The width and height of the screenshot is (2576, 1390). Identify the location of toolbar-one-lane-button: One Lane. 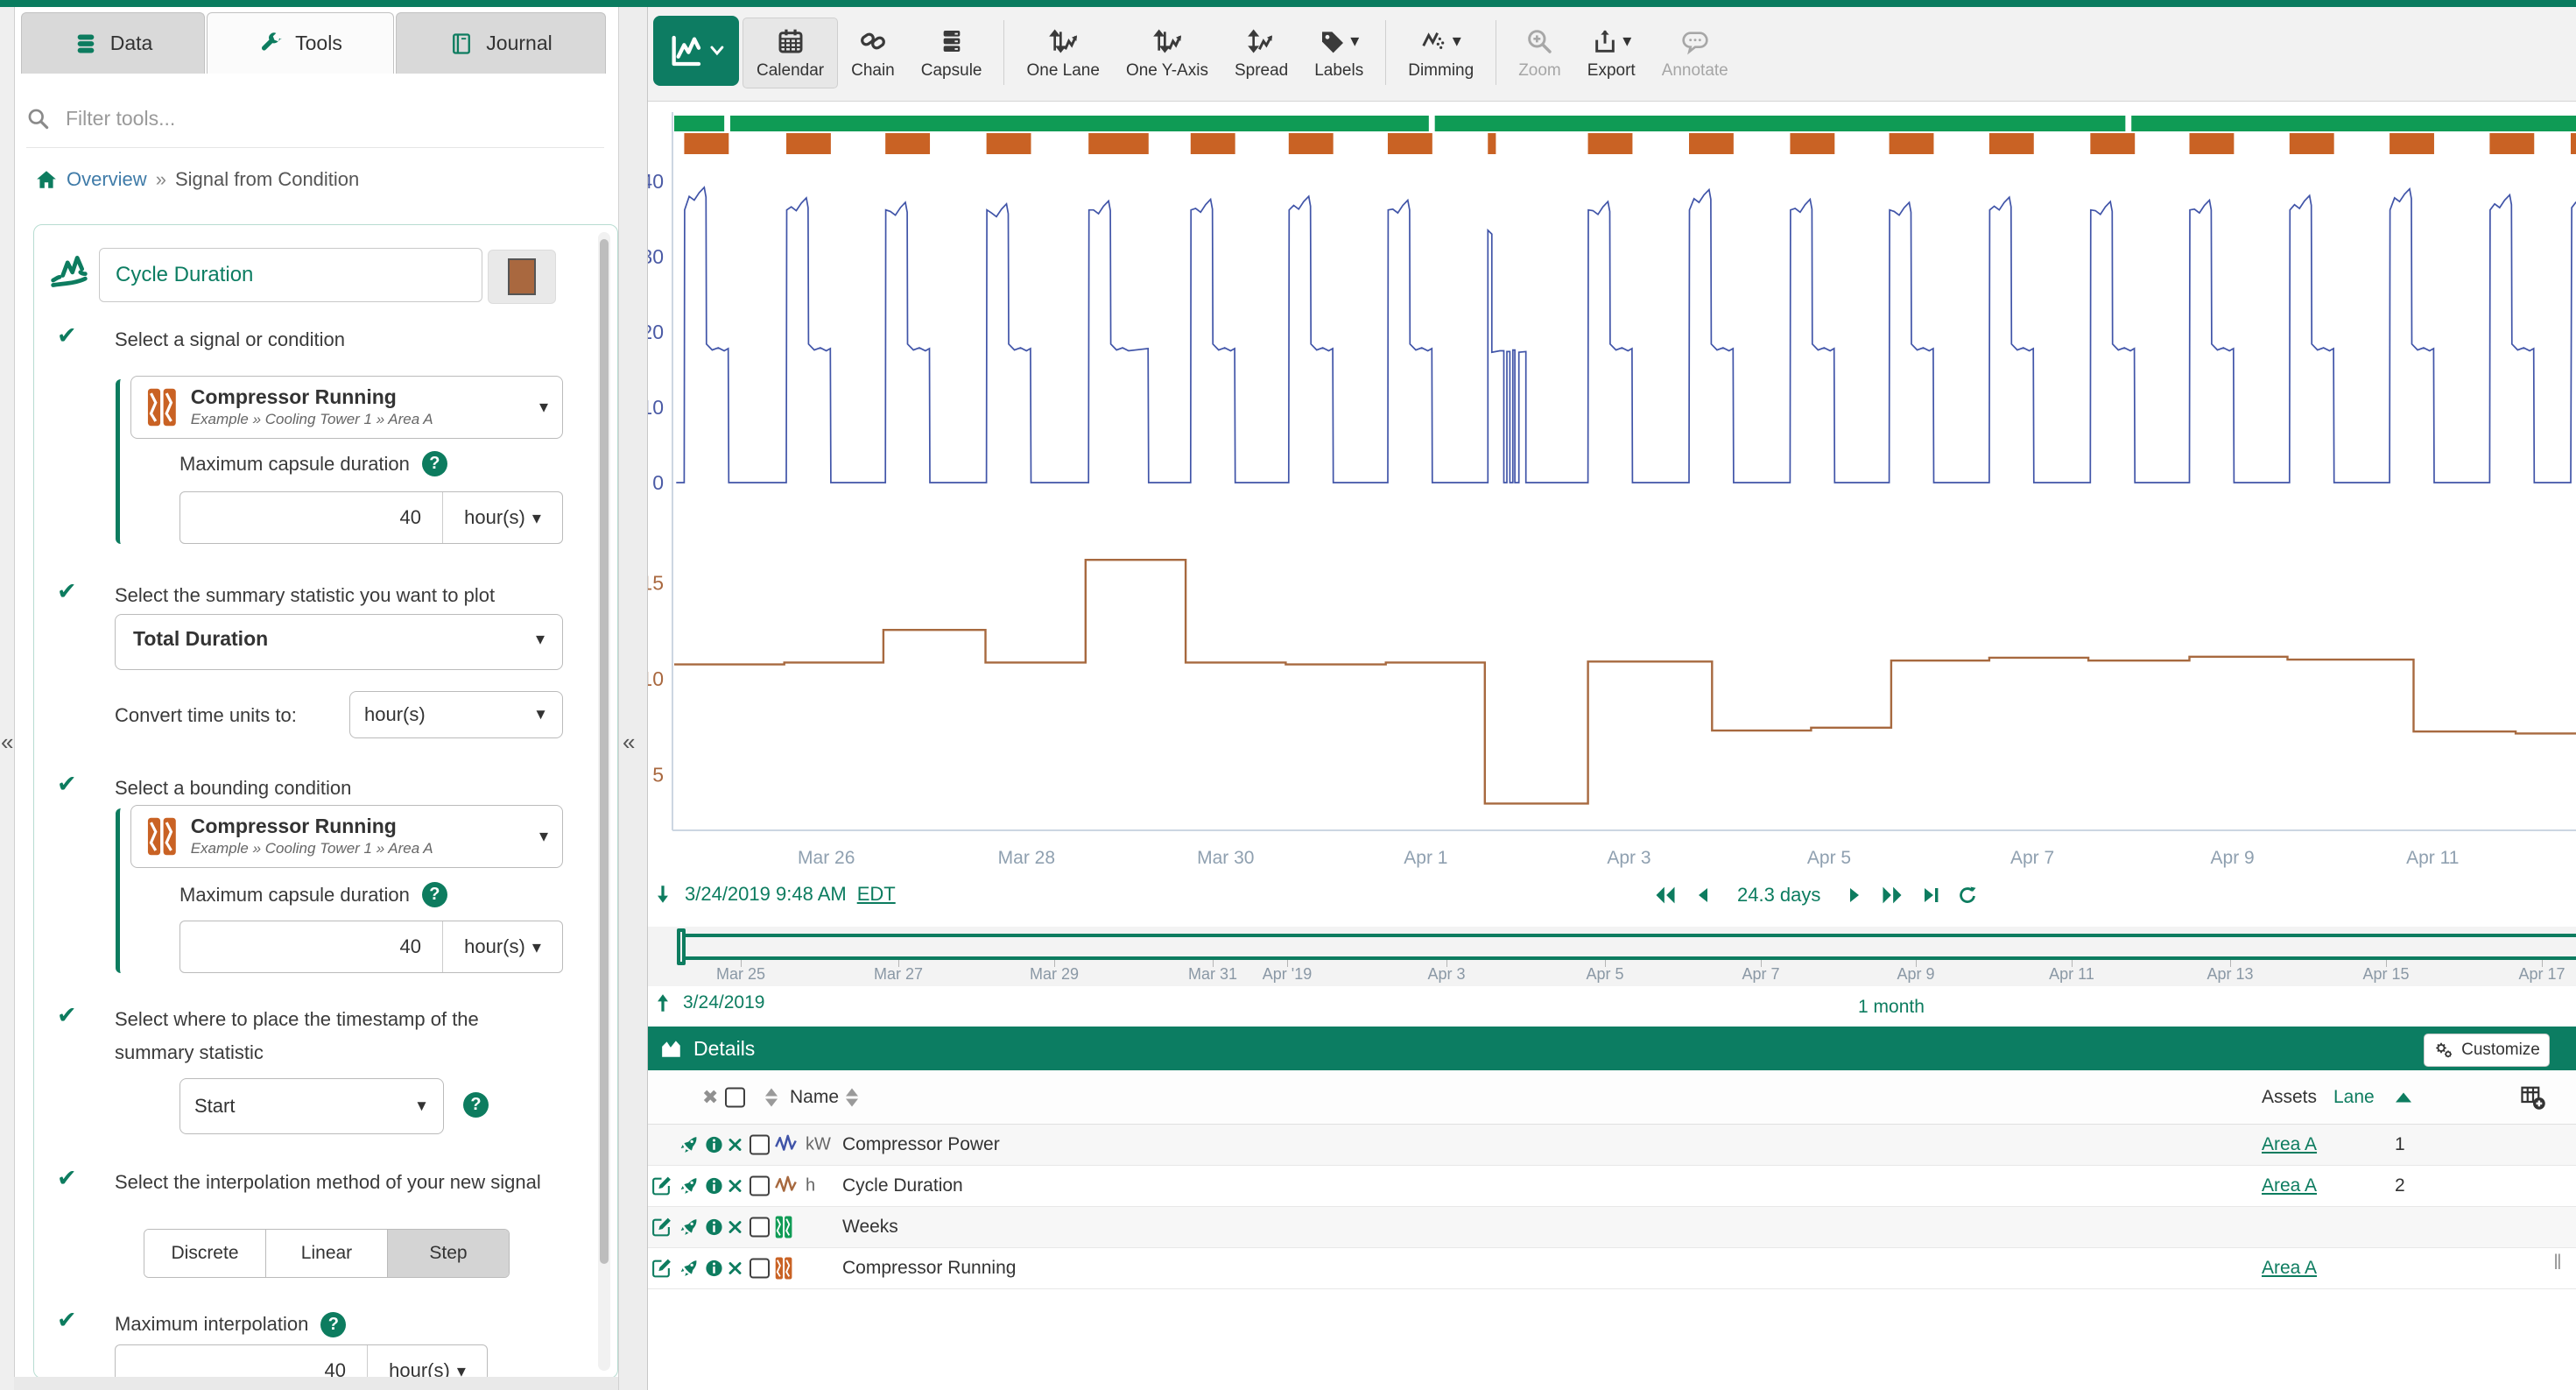
(1062, 53).